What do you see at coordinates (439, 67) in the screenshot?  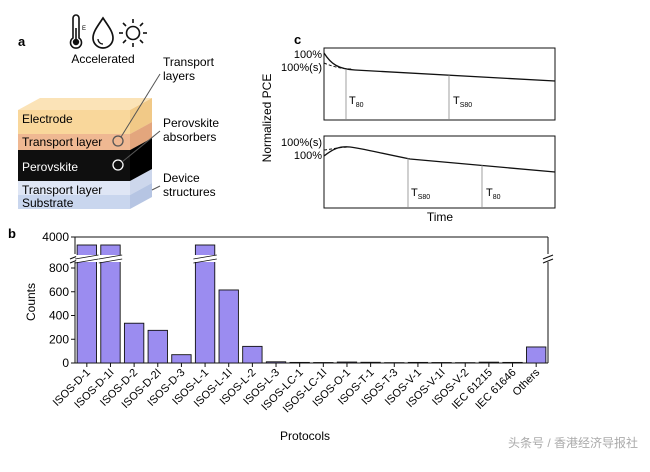 I see `panel-c-top-solid-curve` at bounding box center [439, 67].